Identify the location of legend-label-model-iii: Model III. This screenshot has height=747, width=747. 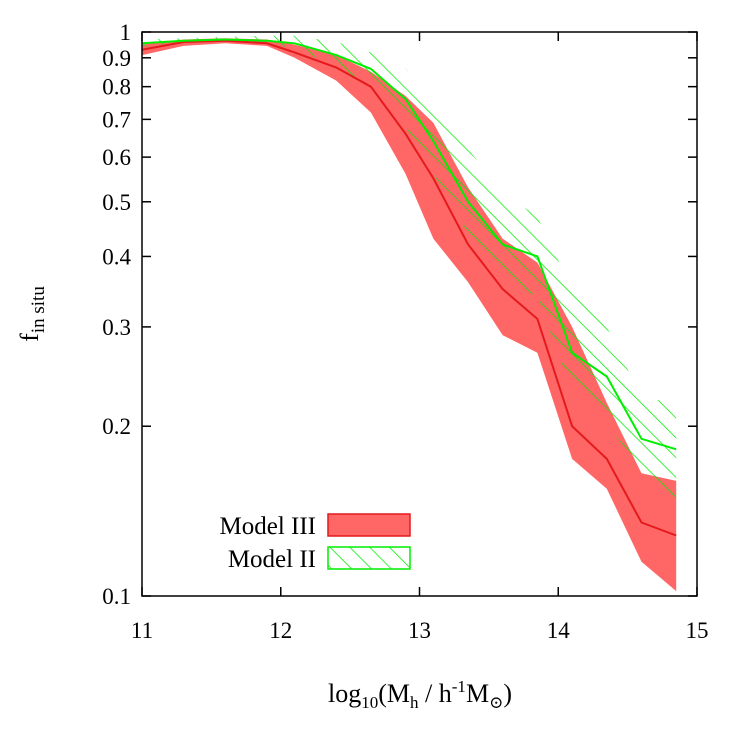
(268, 526).